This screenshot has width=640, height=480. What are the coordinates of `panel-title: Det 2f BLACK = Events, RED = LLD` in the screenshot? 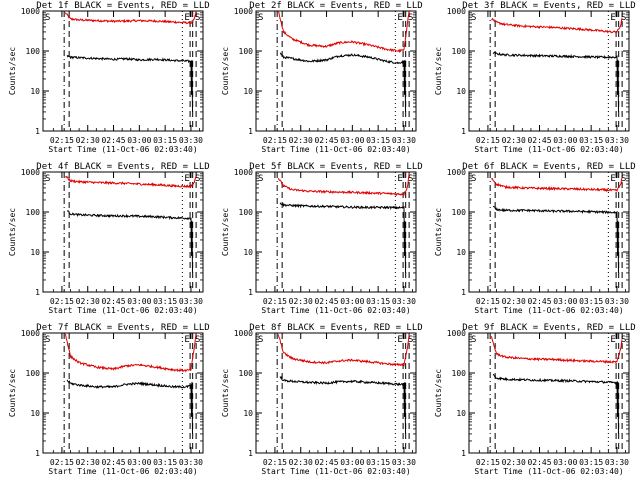 It's located at (335, 6).